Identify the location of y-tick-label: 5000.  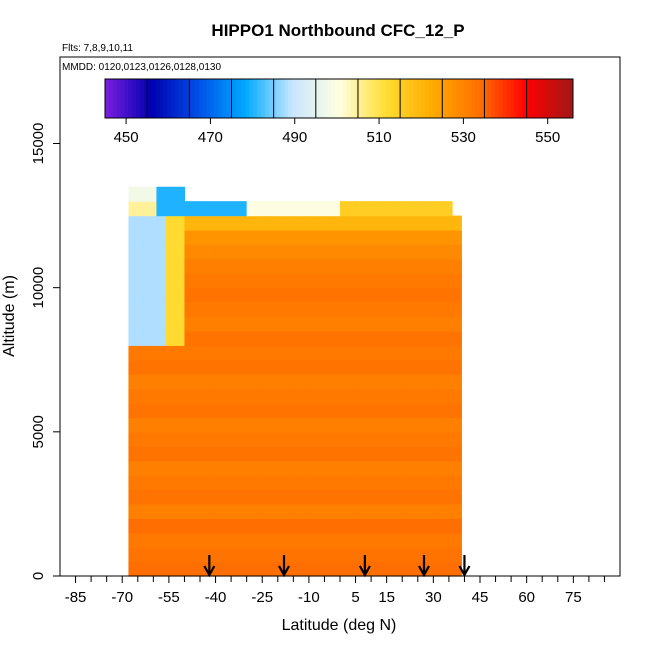
(38, 431).